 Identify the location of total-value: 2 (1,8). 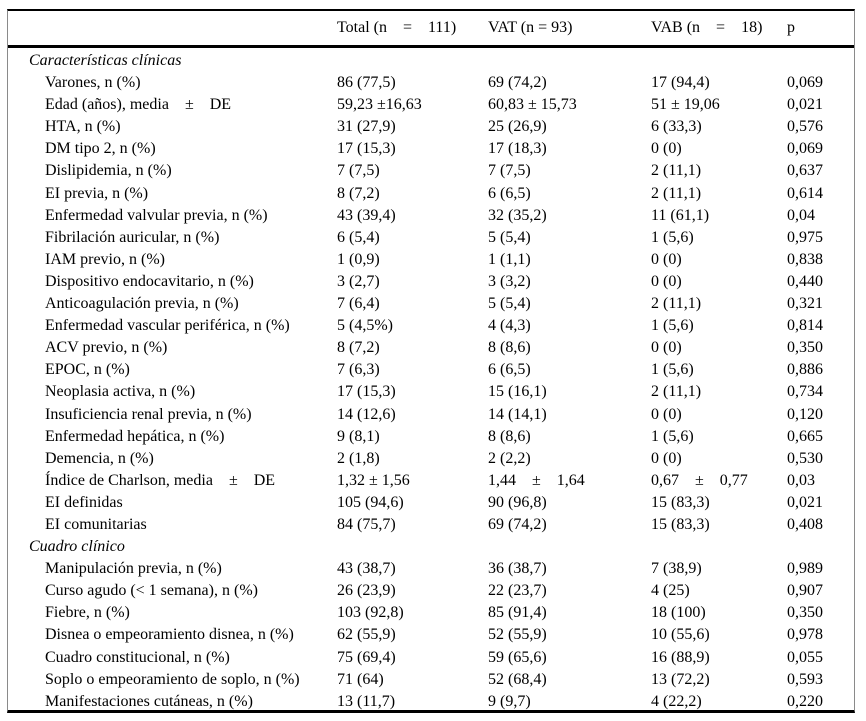
(358, 458).